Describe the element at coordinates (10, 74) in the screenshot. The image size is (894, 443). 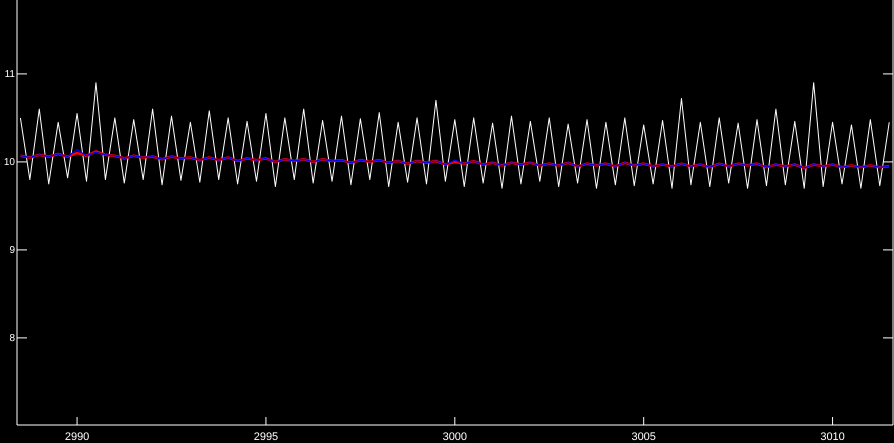
I see `y-tick-label: 11` at that location.